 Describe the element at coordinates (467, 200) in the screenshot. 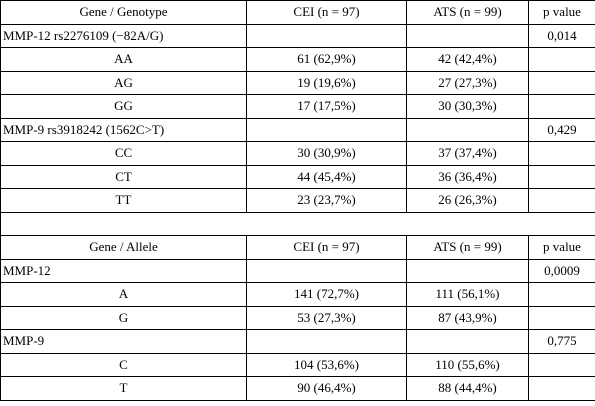

I see `ats-value: 26 (26,3%)` at that location.